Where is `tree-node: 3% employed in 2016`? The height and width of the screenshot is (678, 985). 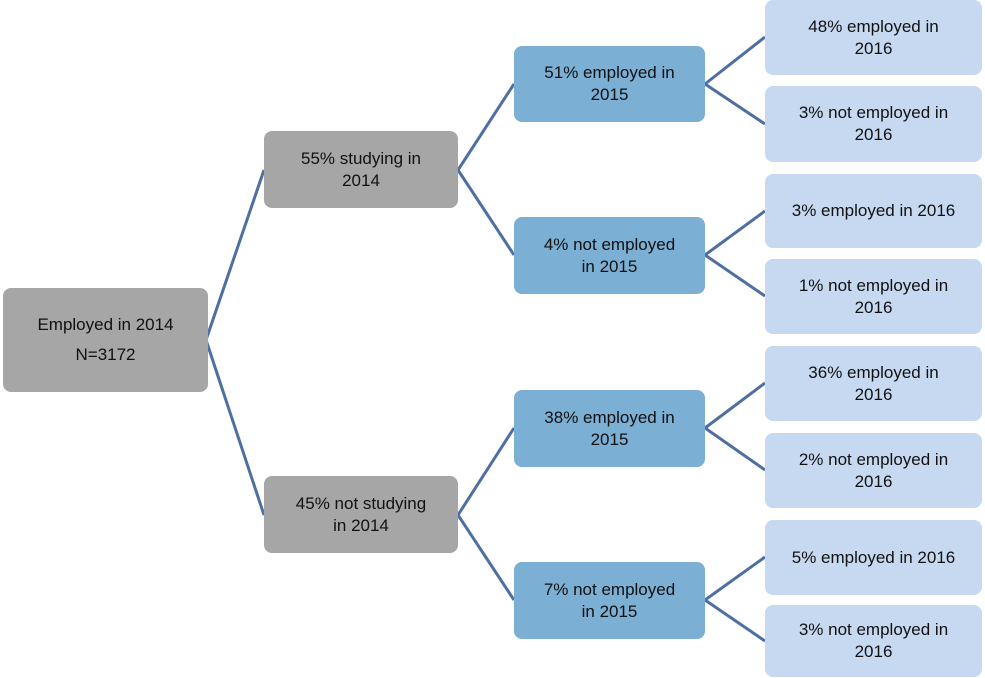 tree-node: 3% employed in 2016 is located at coordinates (873, 211).